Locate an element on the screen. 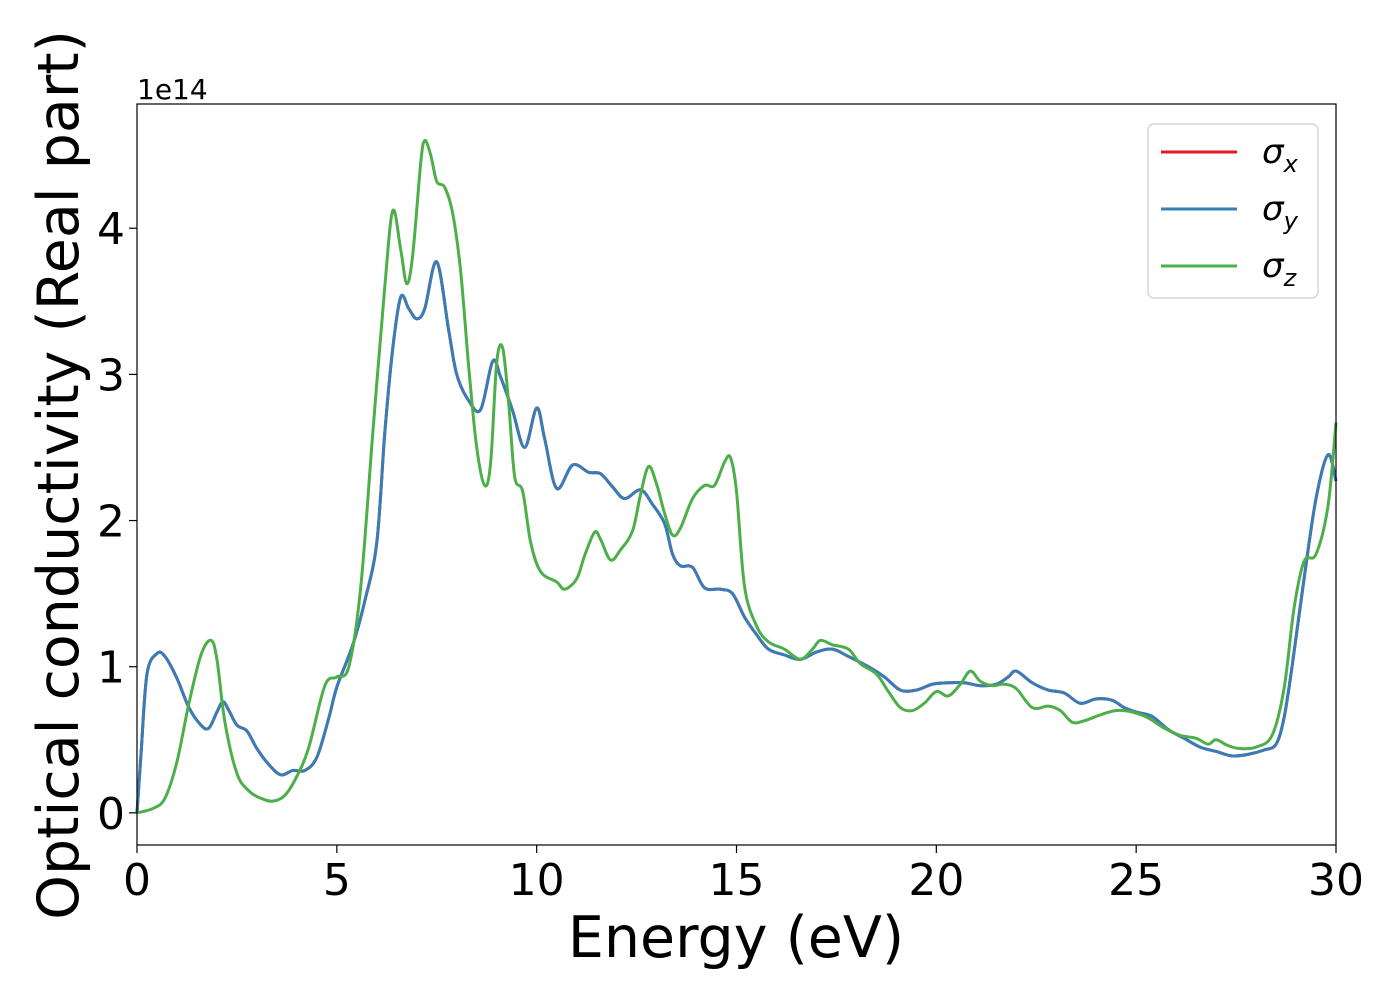 This screenshot has width=1400, height=1000. x-tick-label: 10 is located at coordinates (537, 880).